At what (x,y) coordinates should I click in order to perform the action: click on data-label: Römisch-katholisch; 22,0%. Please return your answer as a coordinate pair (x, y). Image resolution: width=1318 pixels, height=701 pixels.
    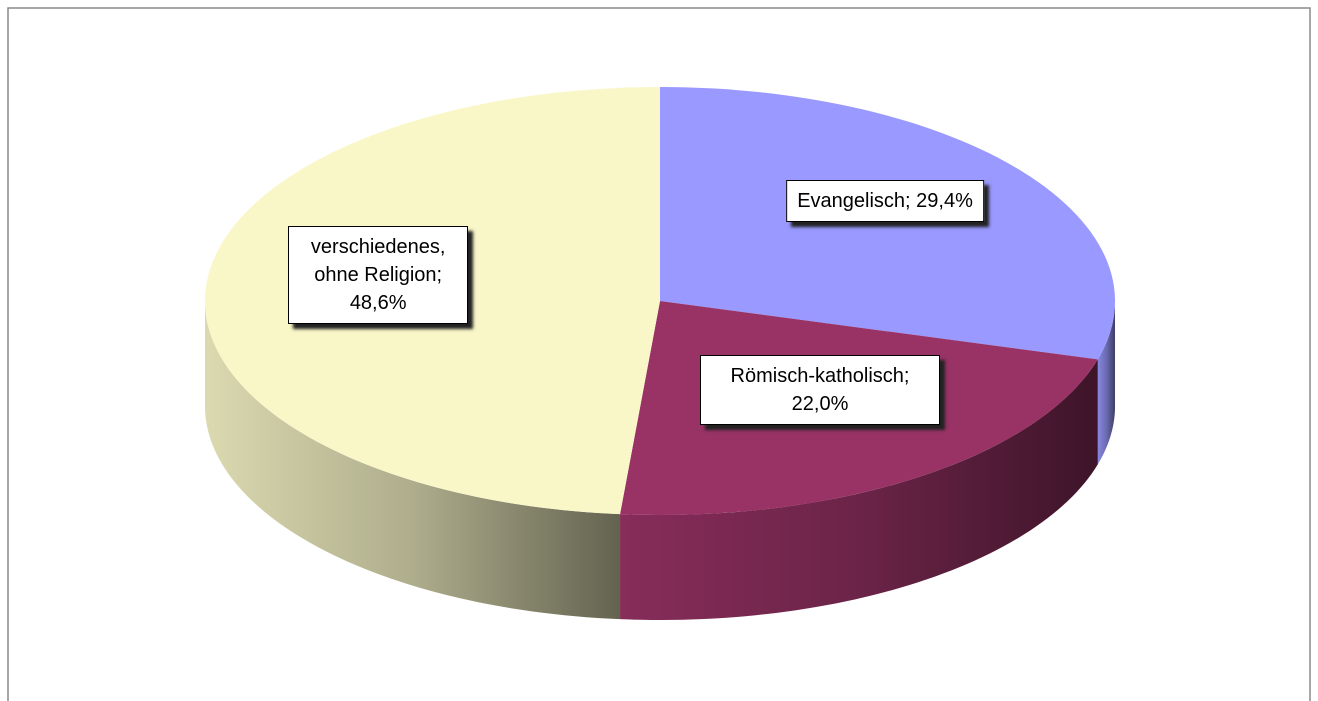
    Looking at the image, I should click on (820, 390).